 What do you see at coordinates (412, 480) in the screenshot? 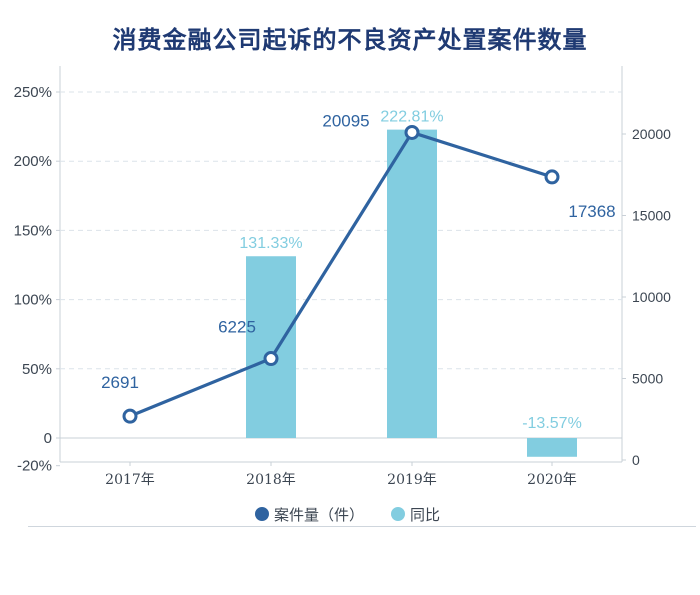
I see `x-tick-label: 2019年` at bounding box center [412, 480].